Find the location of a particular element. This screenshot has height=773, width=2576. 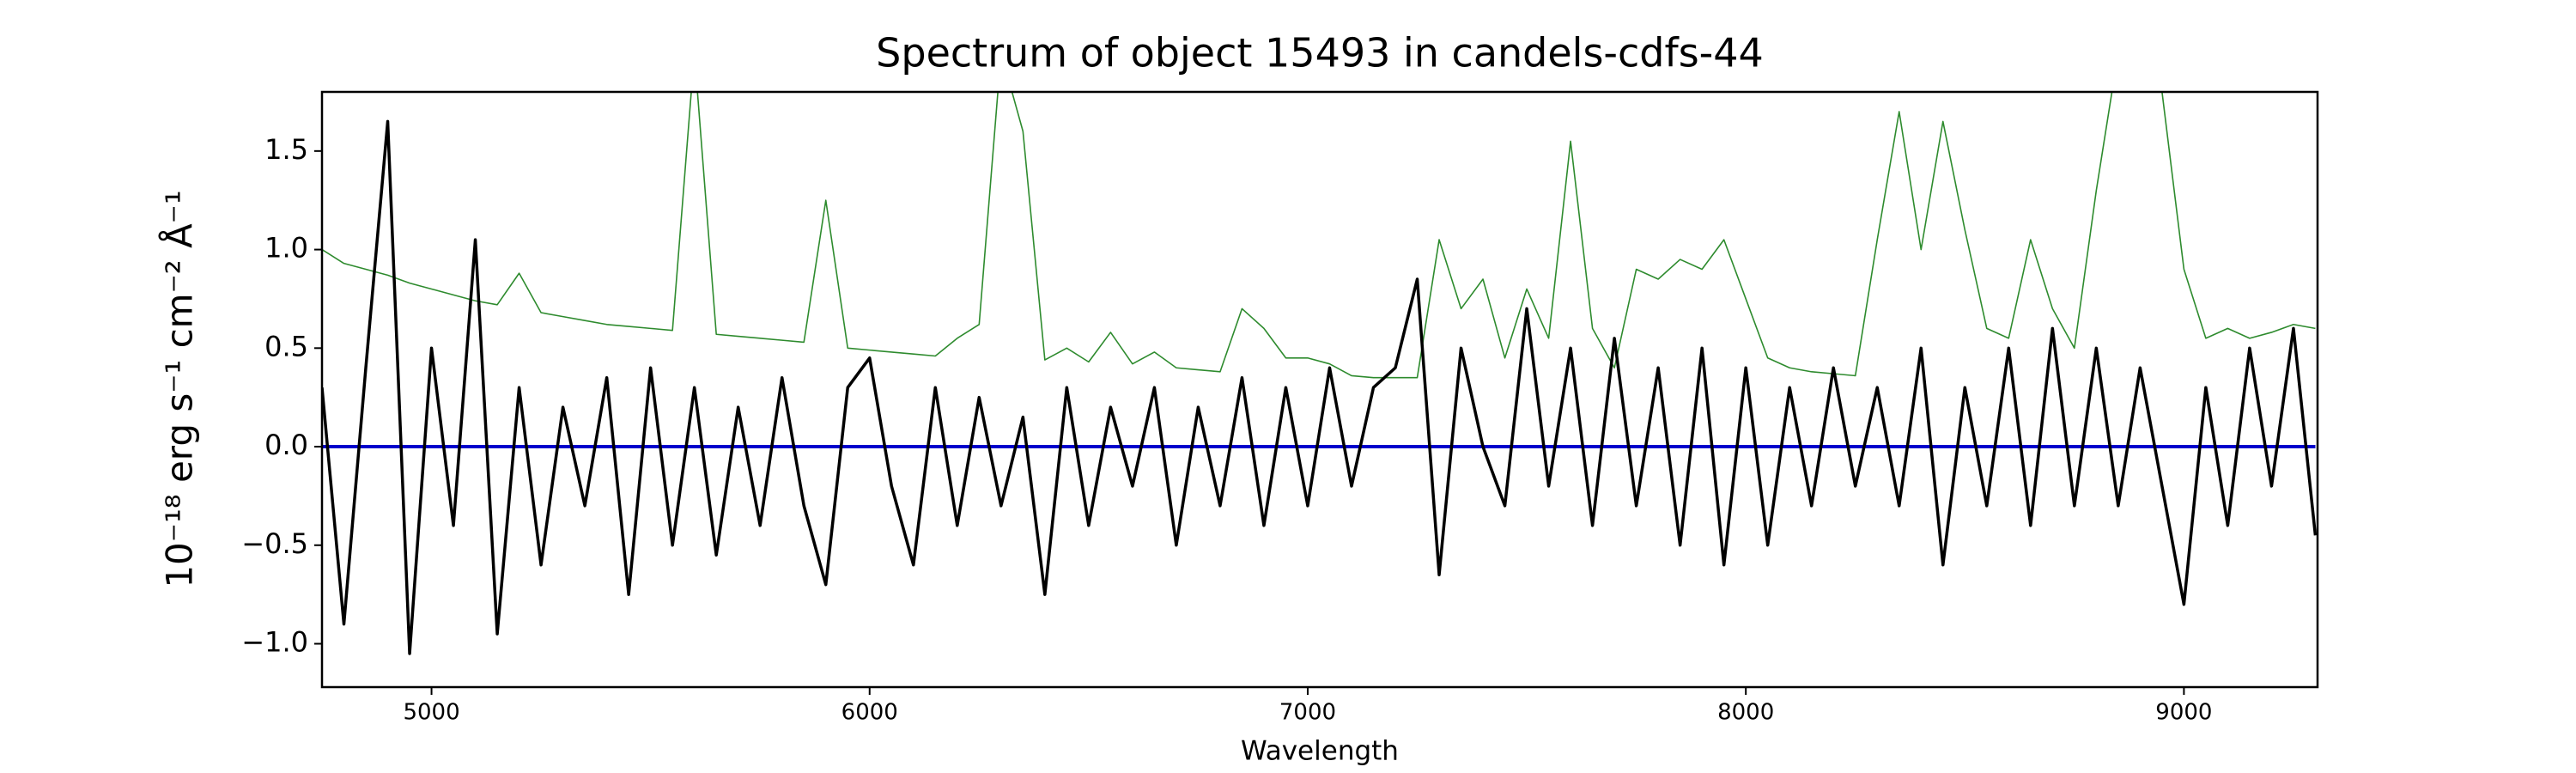

y-tick-label: 1.5 is located at coordinates (286, 149).